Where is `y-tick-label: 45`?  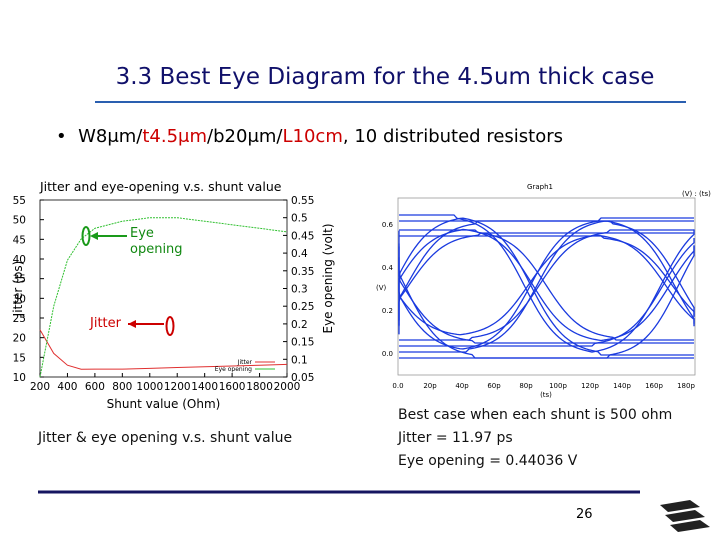 y-tick-label: 45 is located at coordinates (19, 240).